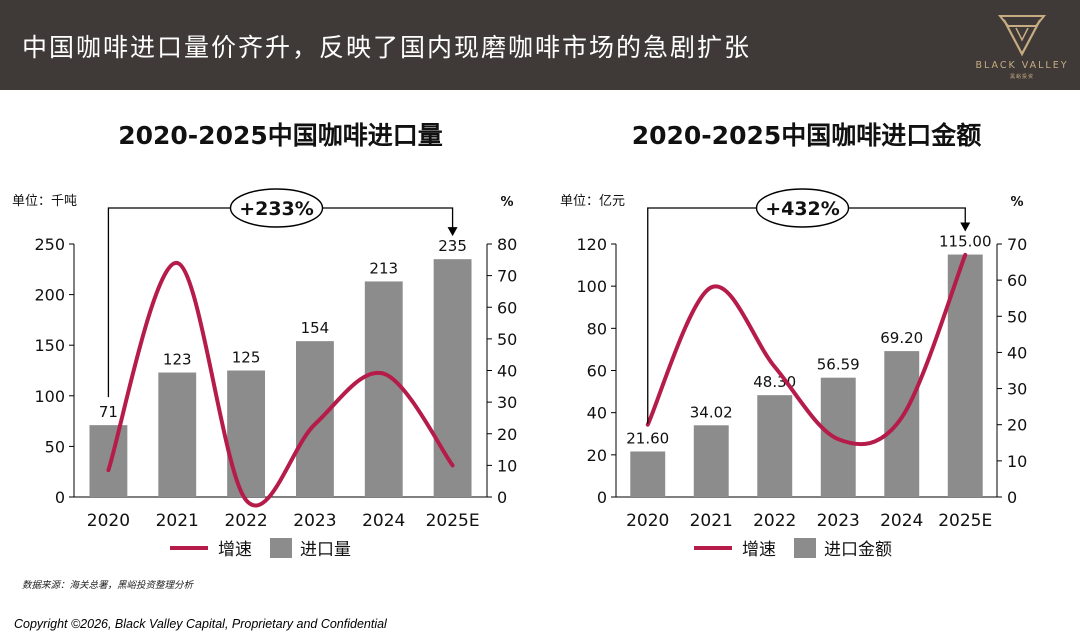 The width and height of the screenshot is (1080, 642). I want to click on bar-value-label: 71, so click(108, 412).